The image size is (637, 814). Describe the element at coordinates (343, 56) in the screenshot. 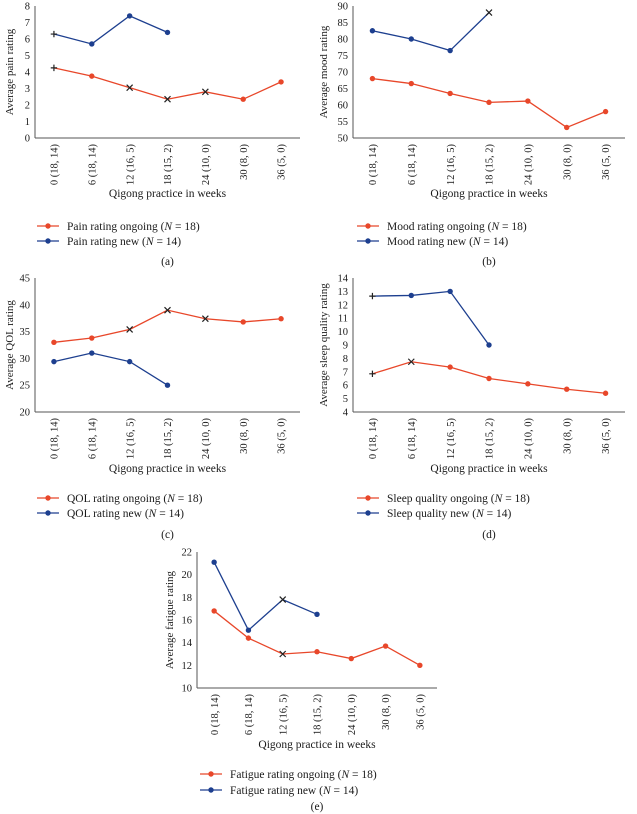

I see `y-tick-label: 75` at that location.